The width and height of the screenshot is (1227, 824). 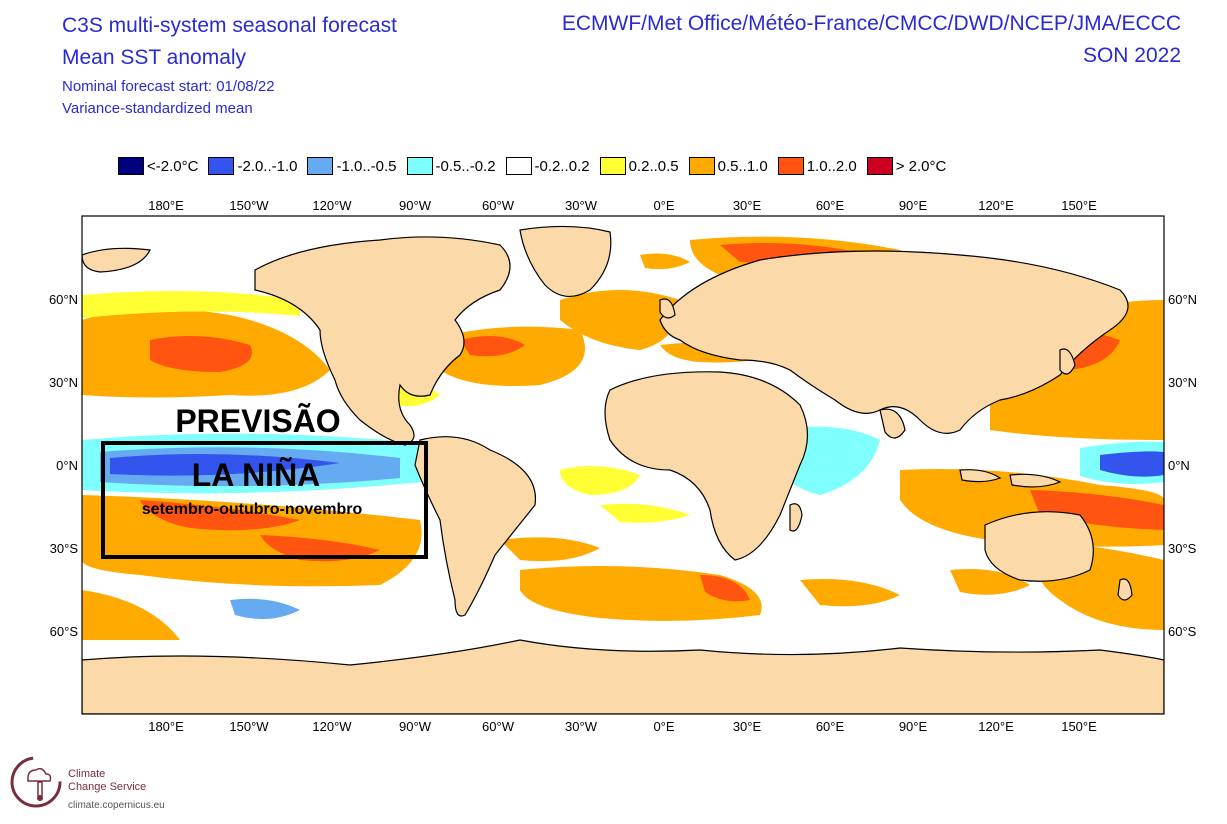 I want to click on annotation-la-nina: LA NIÑA, so click(x=256, y=475).